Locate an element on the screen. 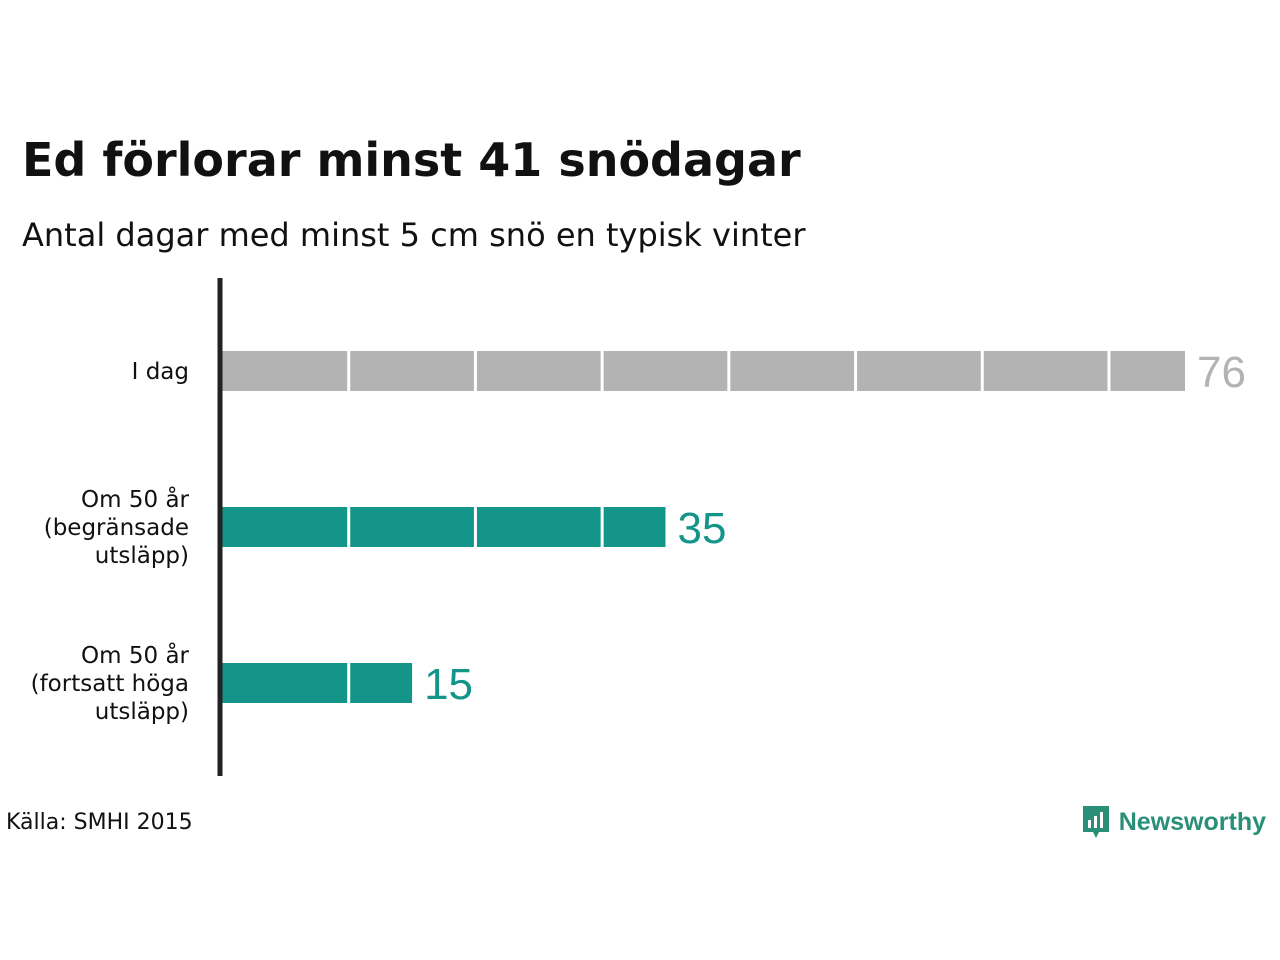 Image resolution: width=1280 pixels, height=960 pixels. category-label-3: utsläpp) is located at coordinates (142, 712).